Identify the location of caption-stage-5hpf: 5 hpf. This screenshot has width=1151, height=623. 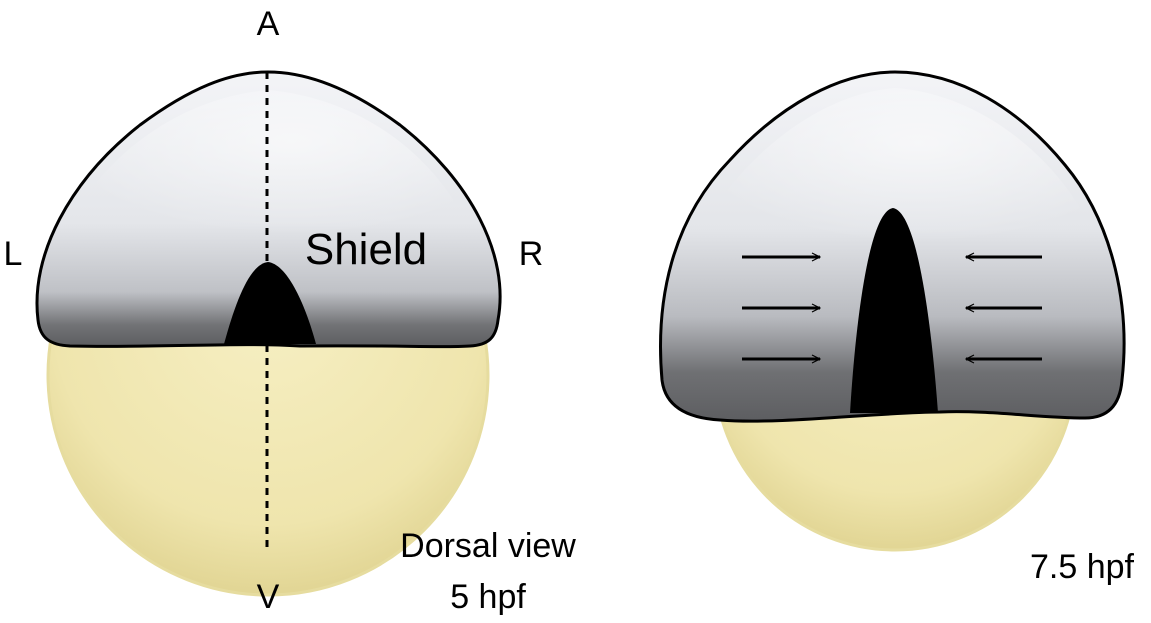
(488, 597).